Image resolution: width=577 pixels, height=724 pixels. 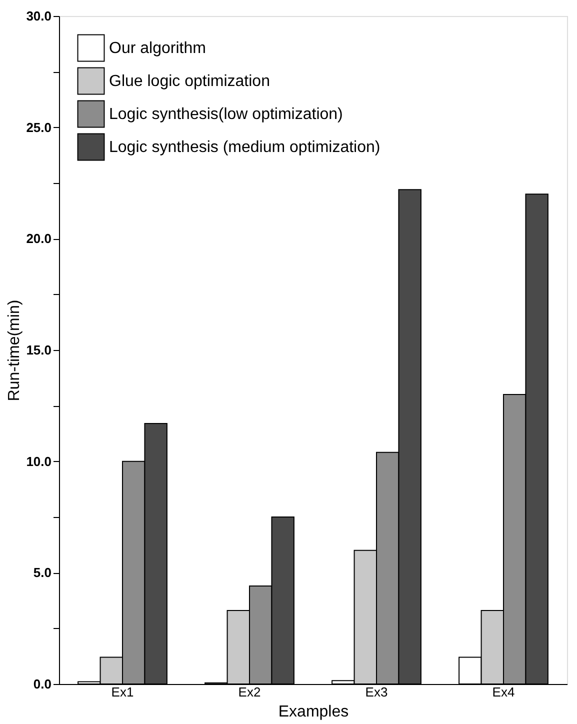 I want to click on y-tick-label: 0.0, so click(x=42, y=684).